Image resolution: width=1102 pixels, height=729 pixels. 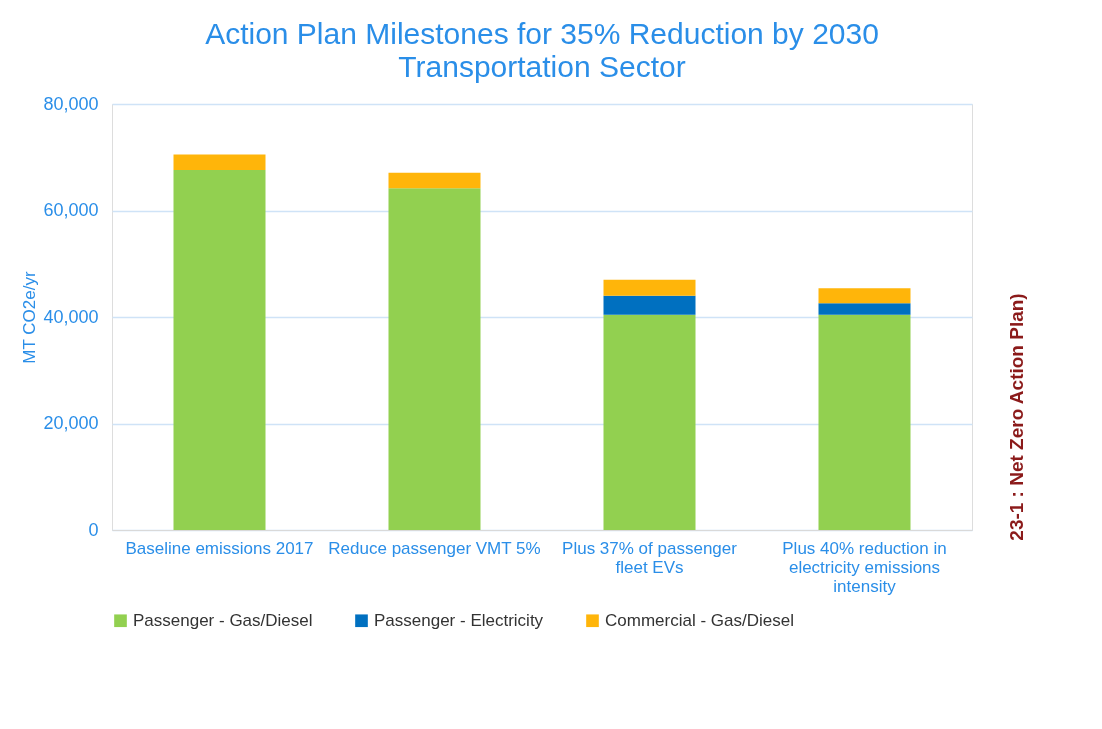 What do you see at coordinates (542, 33) in the screenshot?
I see `chart-title: Action Plan Milestones for 35% Reduction by 2030` at bounding box center [542, 33].